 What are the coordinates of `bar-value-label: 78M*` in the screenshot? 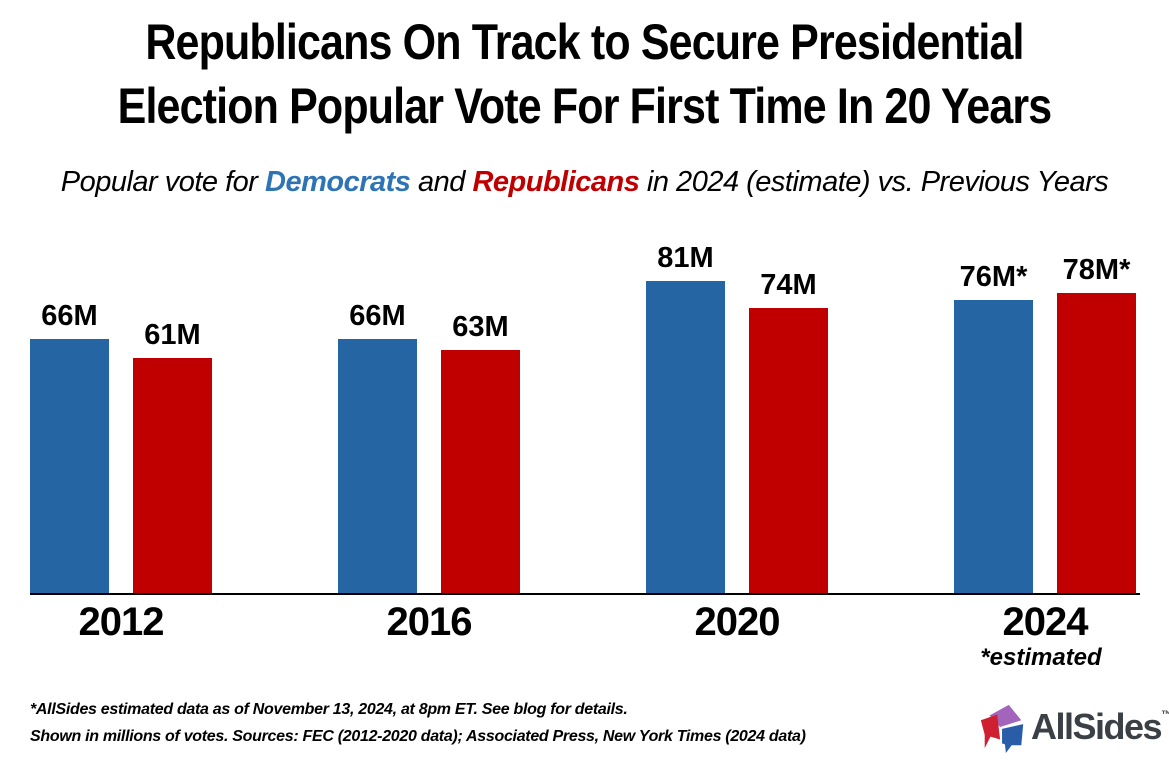 It's located at (1096, 270).